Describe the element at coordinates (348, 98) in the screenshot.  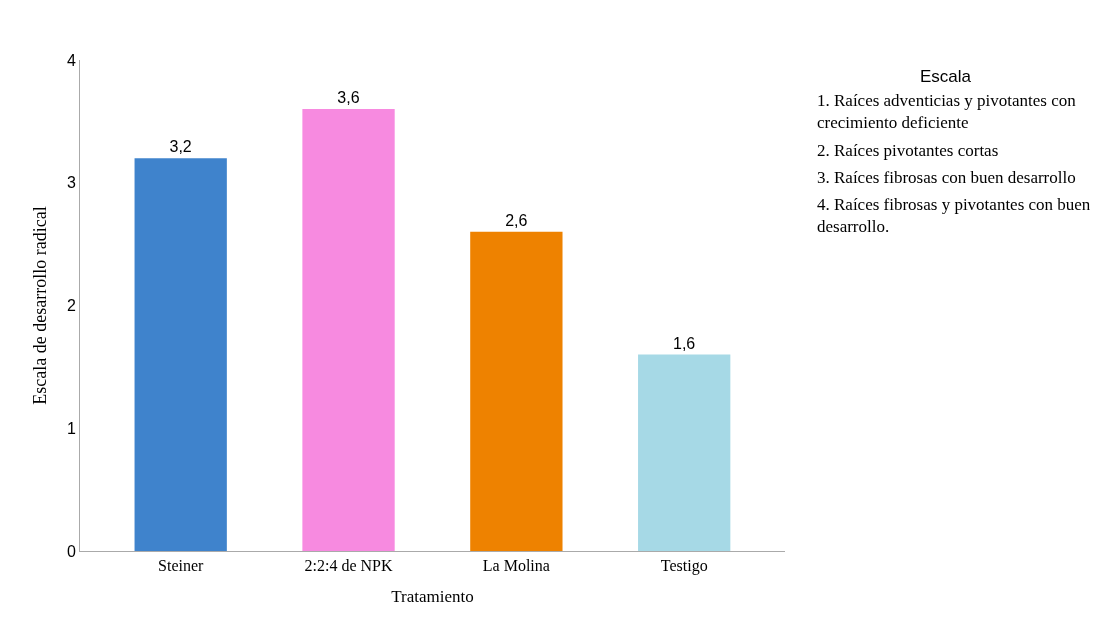
I see `data-label: 3,6` at that location.